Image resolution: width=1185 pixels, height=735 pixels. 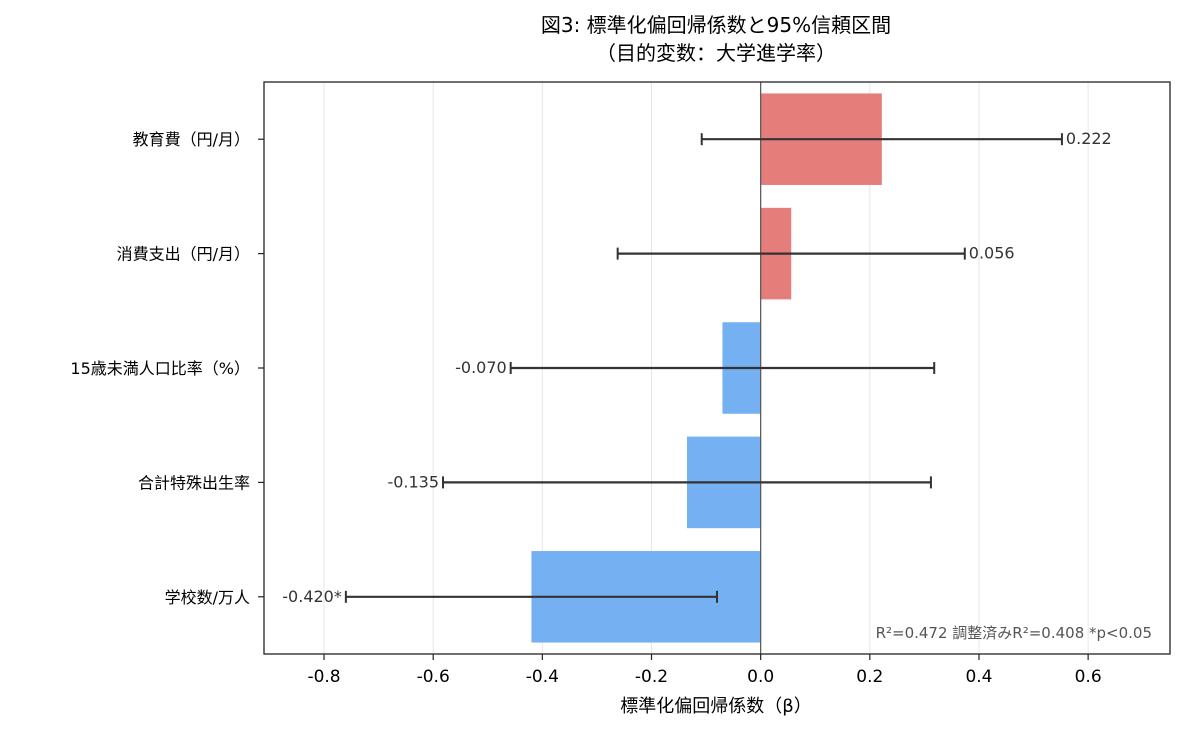 What do you see at coordinates (1014, 633) in the screenshot?
I see `model-fit-annotation: R²=0.472 調整済みR²=0.408 *p<0.05` at bounding box center [1014, 633].